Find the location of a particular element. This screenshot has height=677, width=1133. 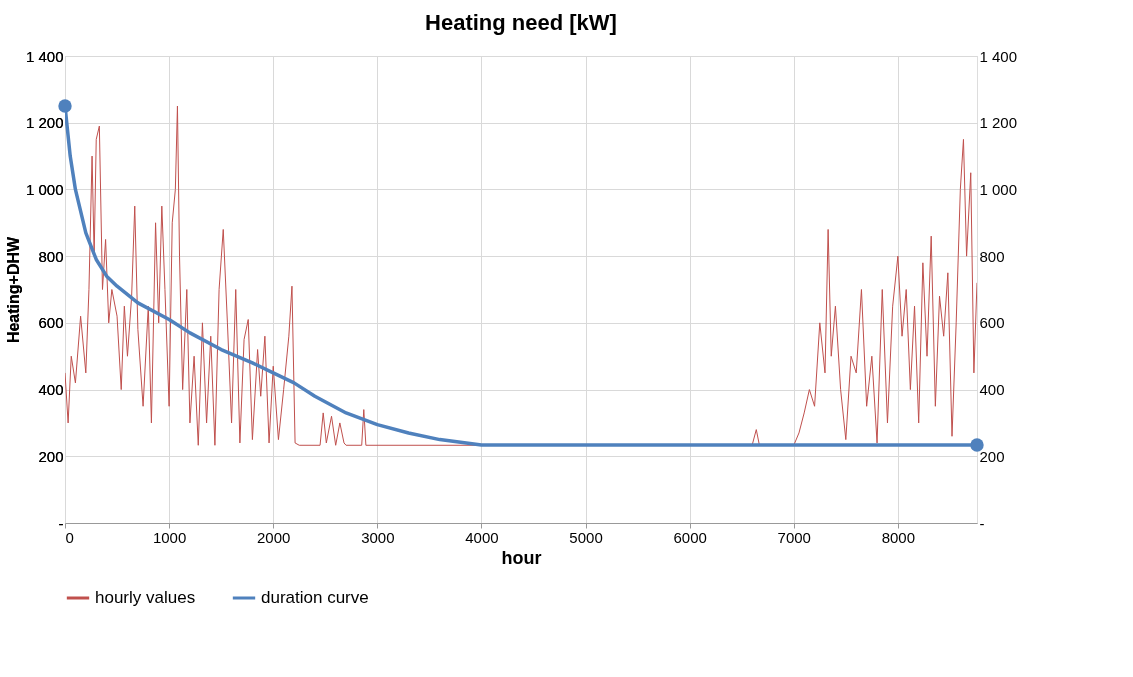

y2-tick-label: 200 is located at coordinates (992, 456).